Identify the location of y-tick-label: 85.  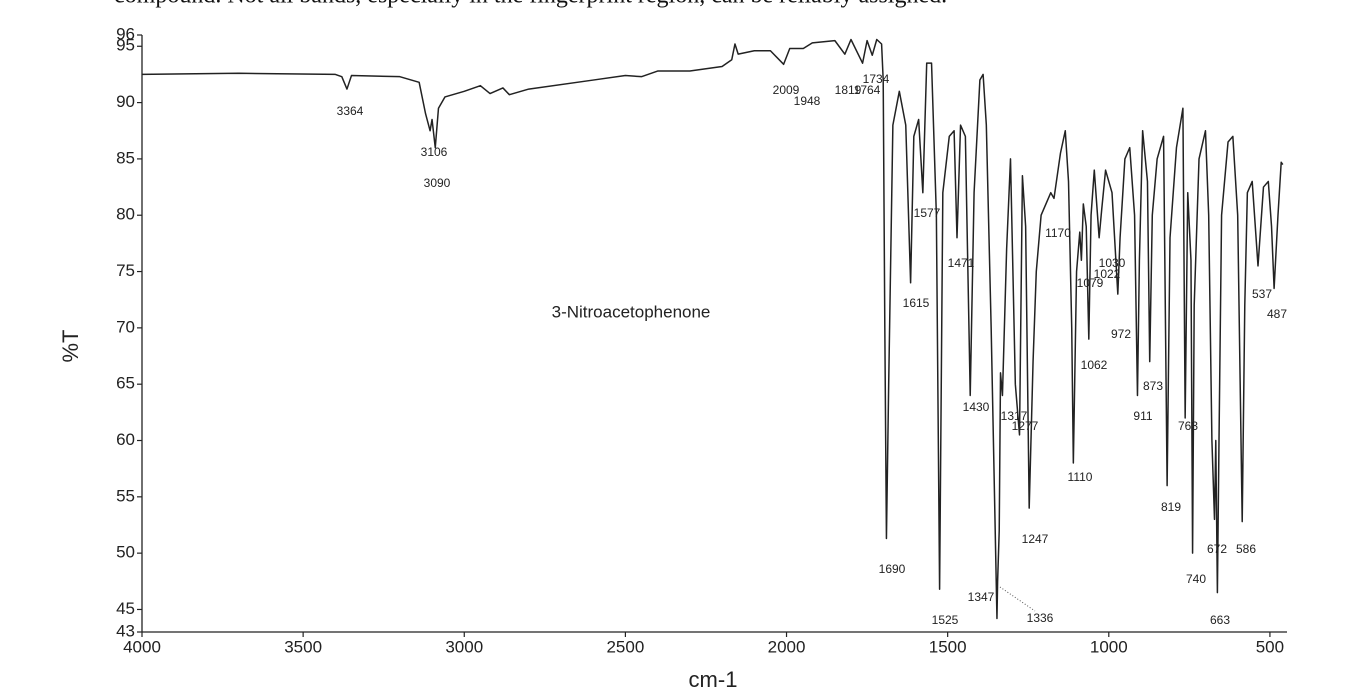
(125, 157).